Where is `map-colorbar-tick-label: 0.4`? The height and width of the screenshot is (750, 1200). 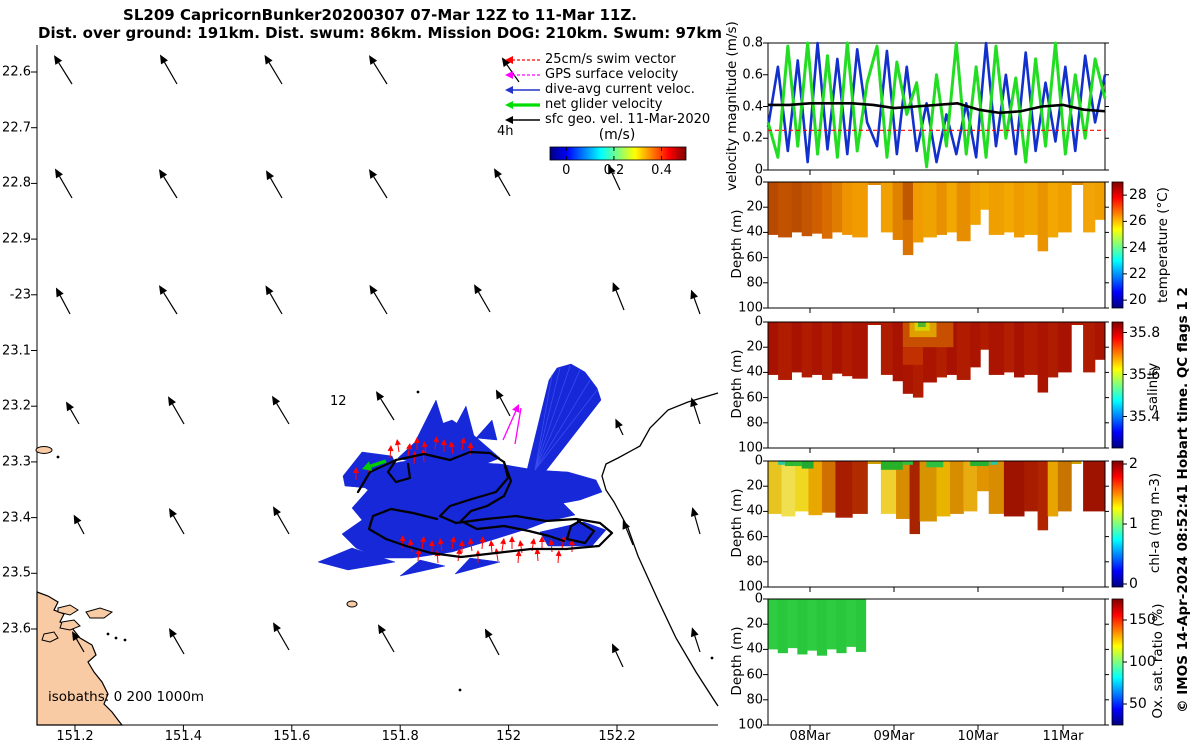 map-colorbar-tick-label: 0.4 is located at coordinates (661, 170).